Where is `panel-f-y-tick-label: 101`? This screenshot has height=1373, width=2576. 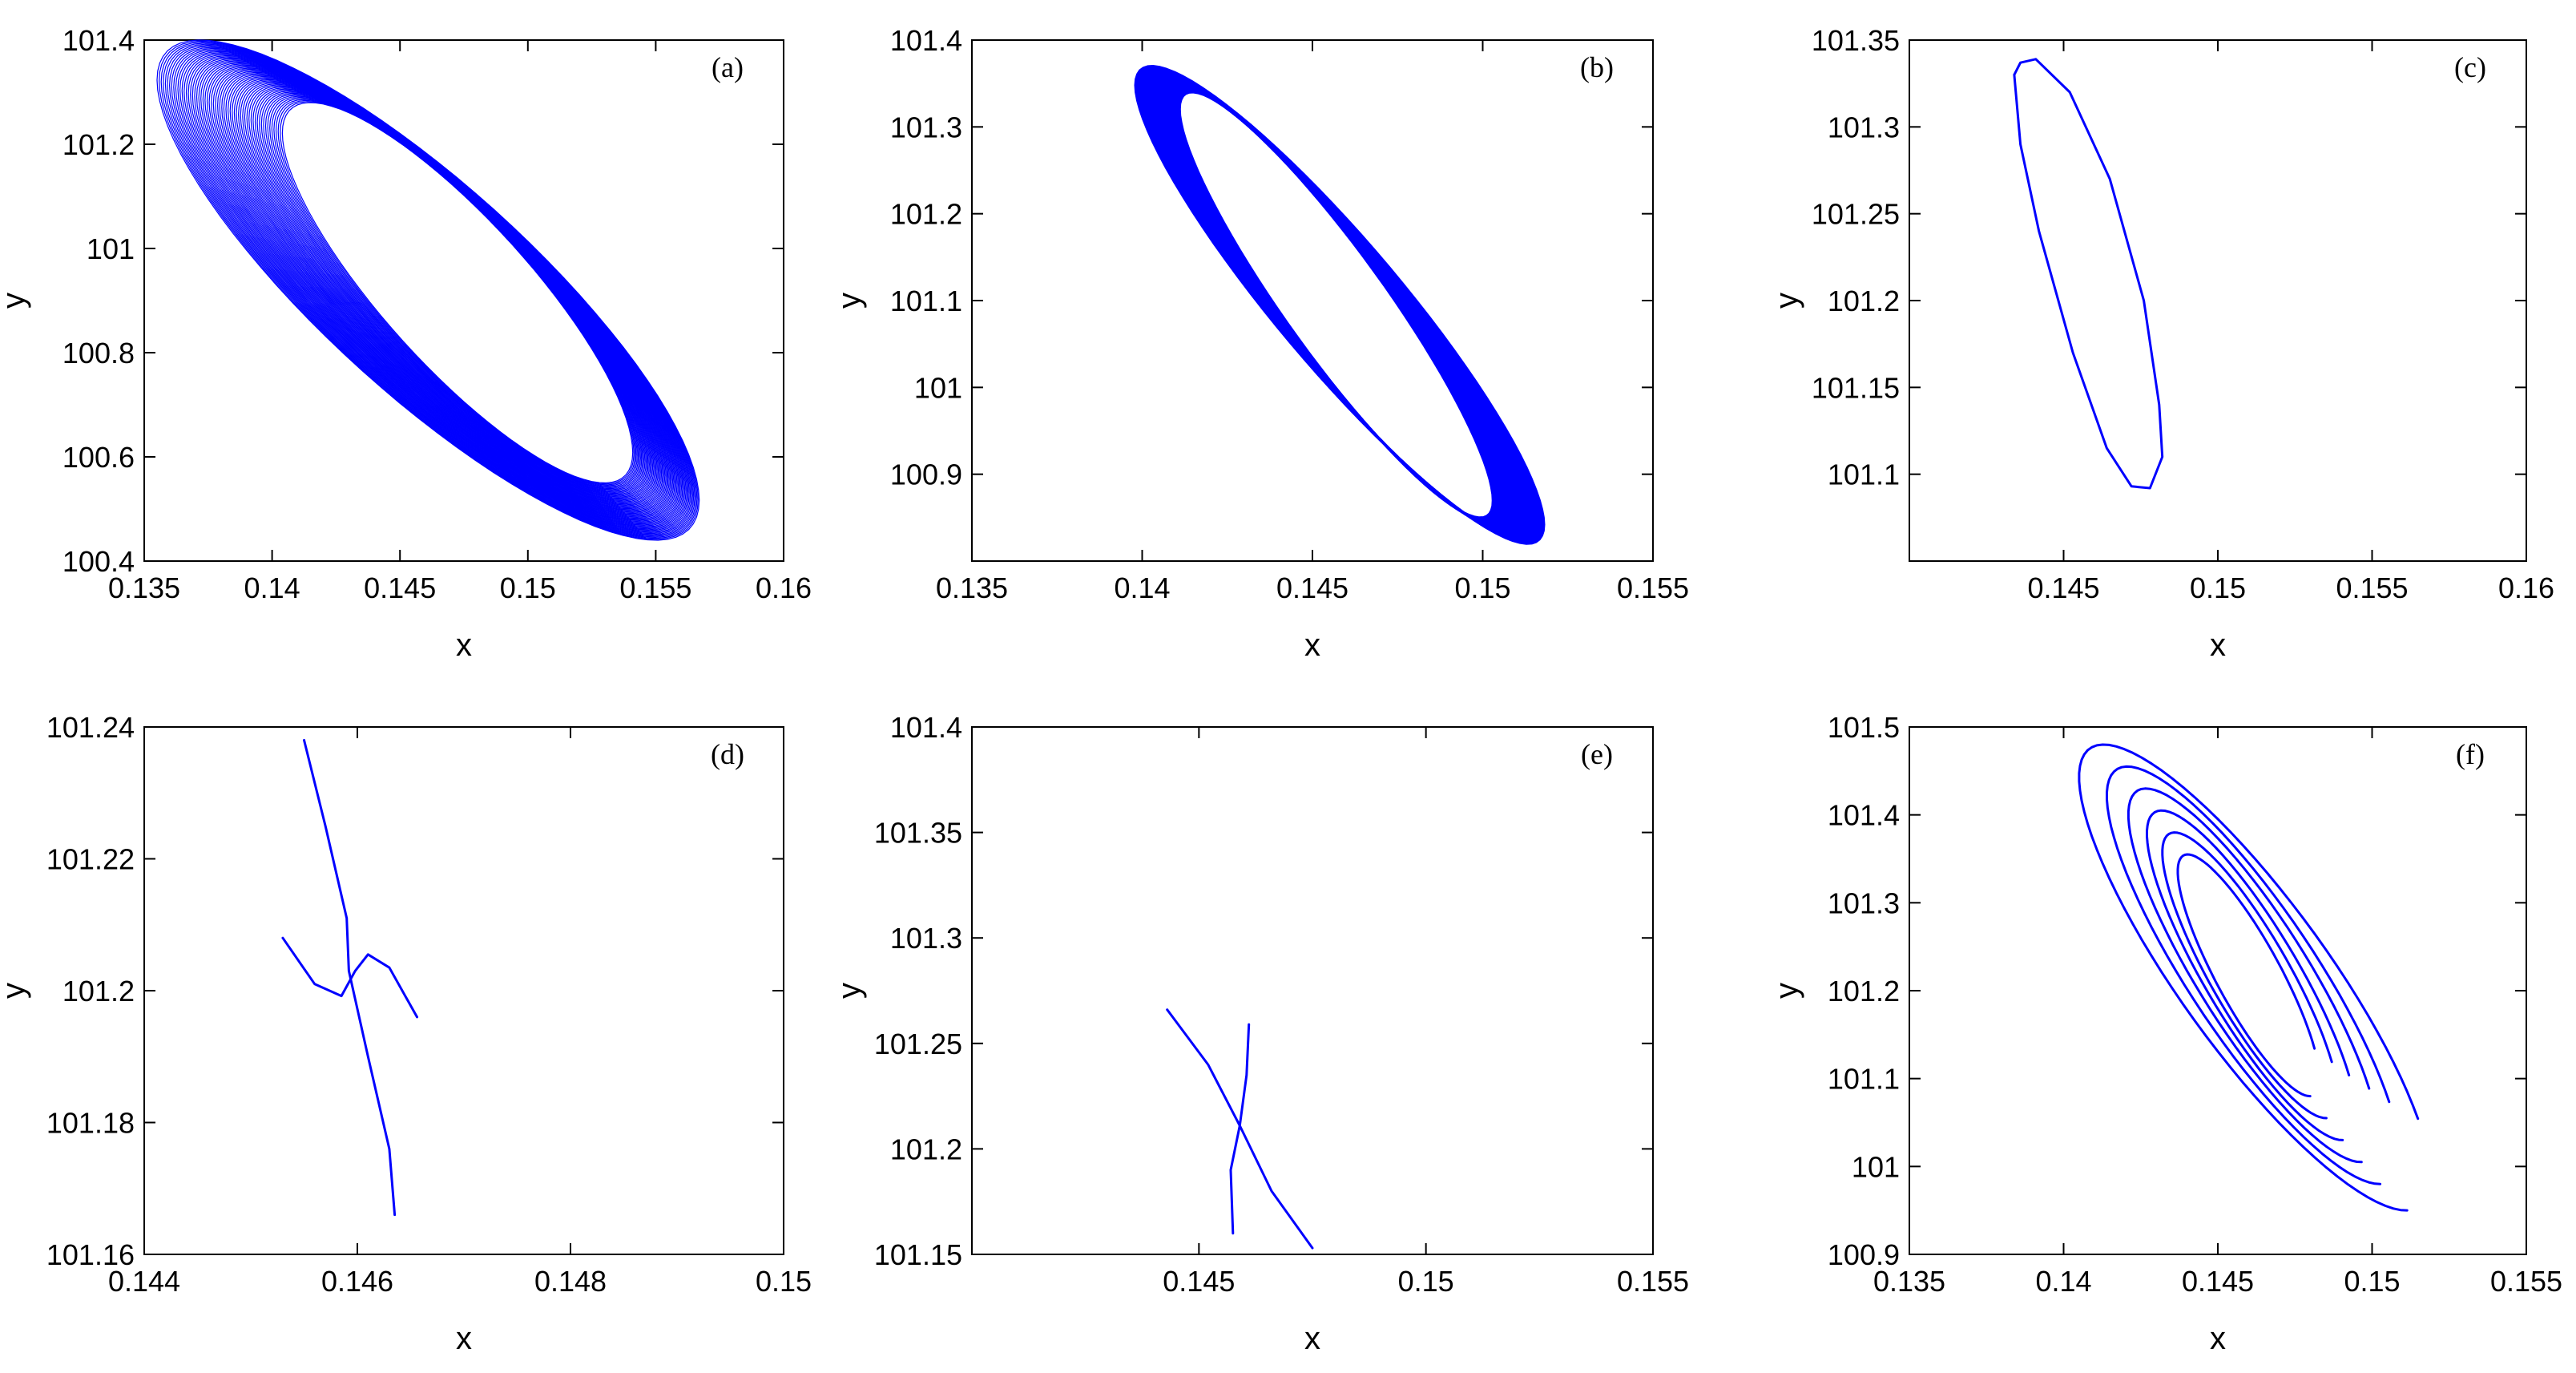 panel-f-y-tick-label: 101 is located at coordinates (1876, 1166).